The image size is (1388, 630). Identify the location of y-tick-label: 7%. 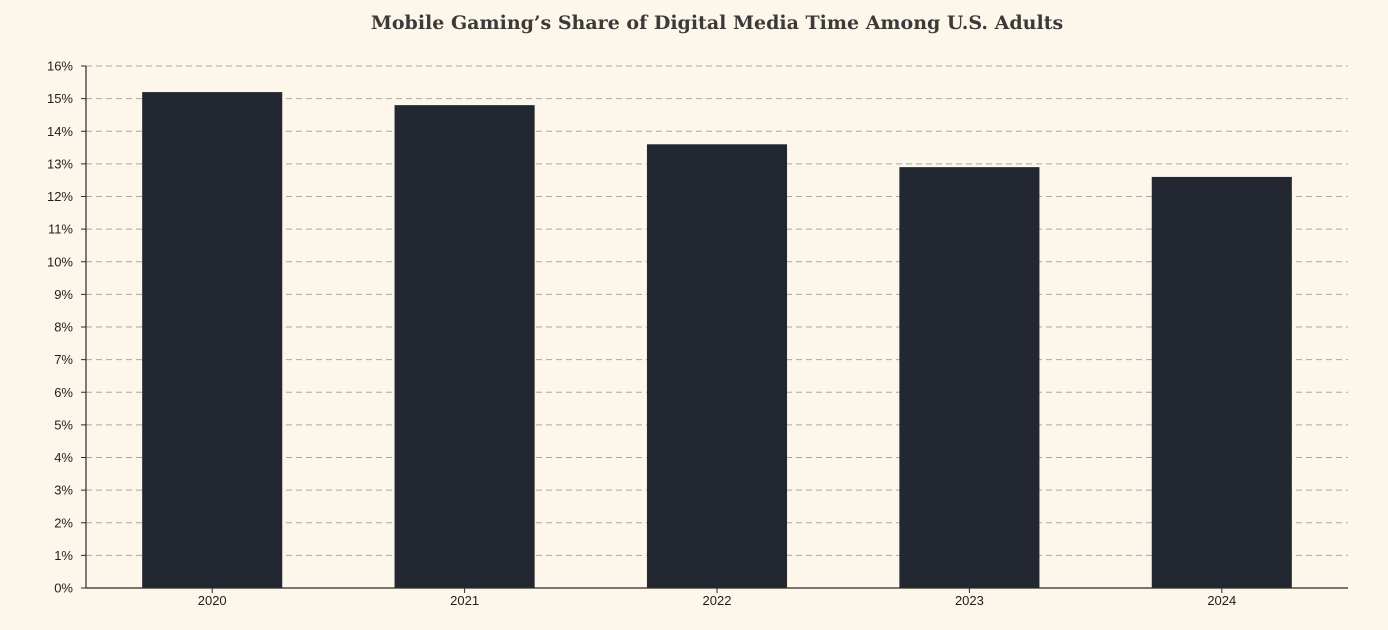
(63, 359).